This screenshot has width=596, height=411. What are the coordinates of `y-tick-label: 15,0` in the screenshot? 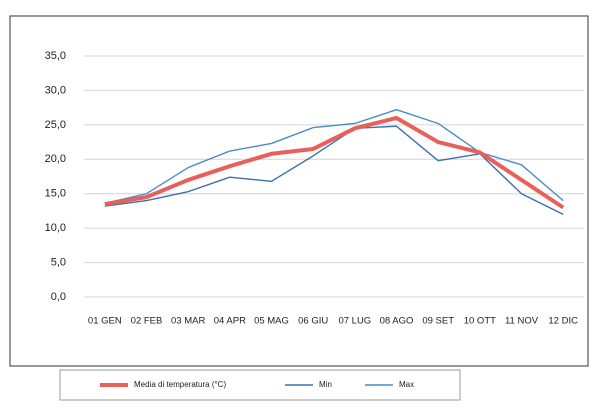 It's located at (55, 194).